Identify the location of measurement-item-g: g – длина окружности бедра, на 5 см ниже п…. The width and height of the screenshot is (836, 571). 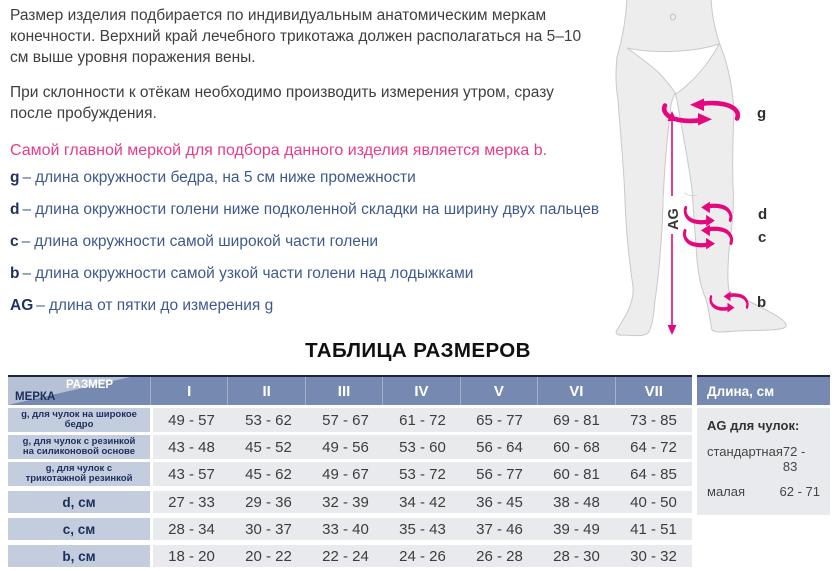
(213, 177).